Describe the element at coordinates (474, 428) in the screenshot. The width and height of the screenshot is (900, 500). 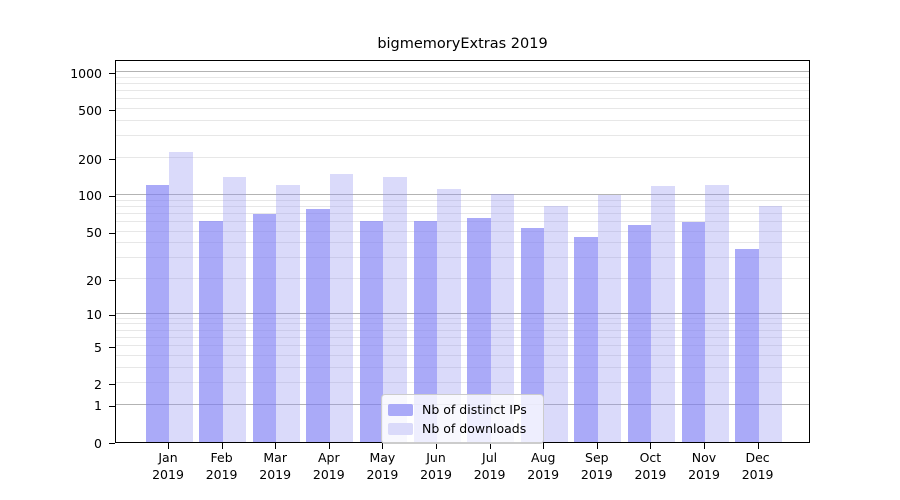
I see `legend-label-downloads: Nb of downloads` at that location.